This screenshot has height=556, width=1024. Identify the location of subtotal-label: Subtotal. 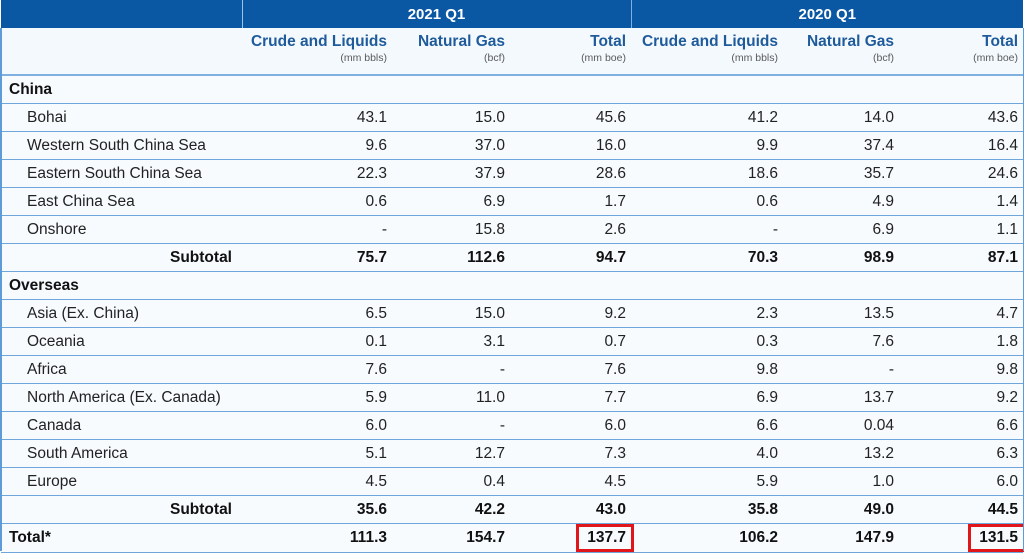
(121, 509).